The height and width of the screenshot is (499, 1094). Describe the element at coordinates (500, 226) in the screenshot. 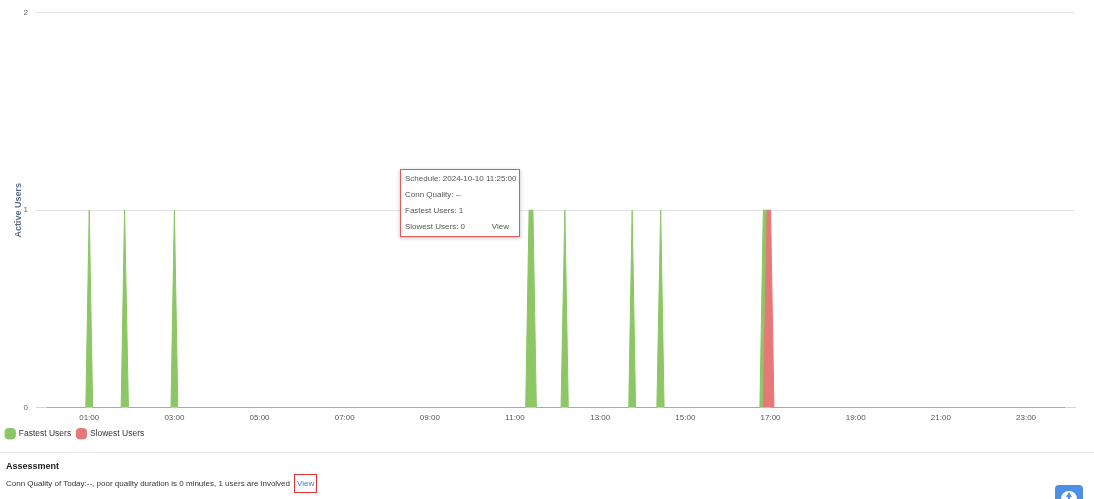

I see `annotation: View` at that location.